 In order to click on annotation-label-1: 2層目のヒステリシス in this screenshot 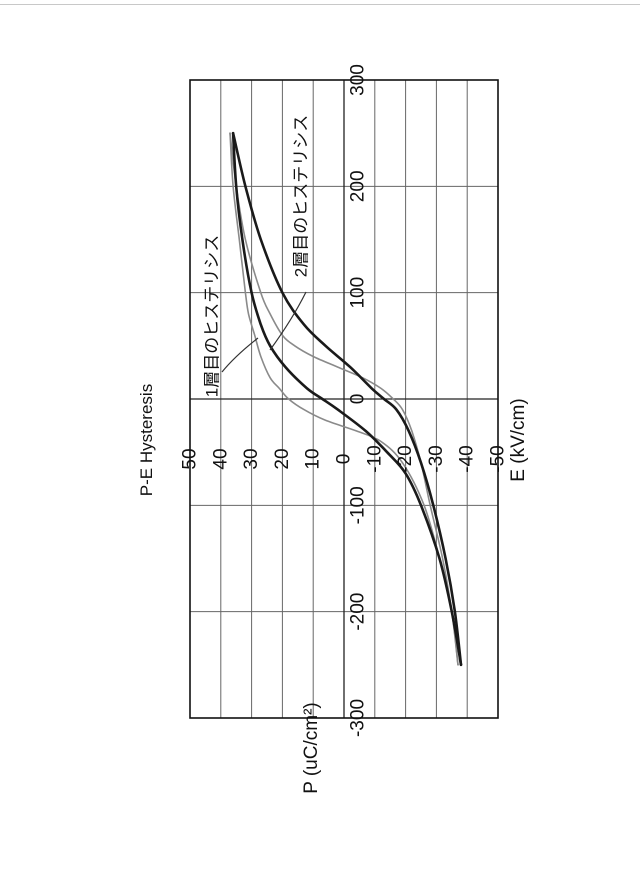, I will do `click(301, 196)`.